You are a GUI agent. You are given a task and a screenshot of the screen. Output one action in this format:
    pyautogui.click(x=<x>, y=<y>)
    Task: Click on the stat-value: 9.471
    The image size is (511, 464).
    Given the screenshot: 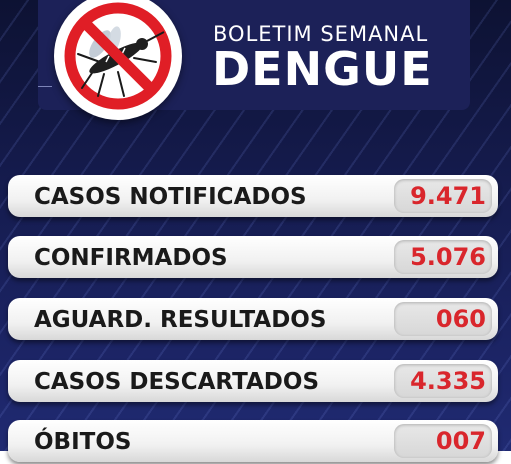 What is the action you would take?
    pyautogui.click(x=448, y=196)
    